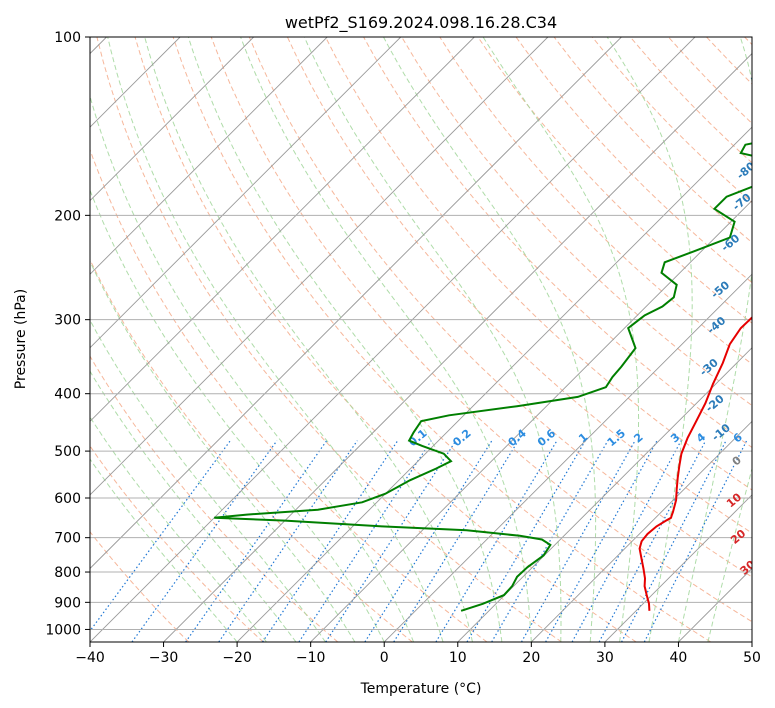 This screenshot has height=708, width=775. Describe the element at coordinates (67, 38) in the screenshot. I see `y-tick-label: 100` at that location.